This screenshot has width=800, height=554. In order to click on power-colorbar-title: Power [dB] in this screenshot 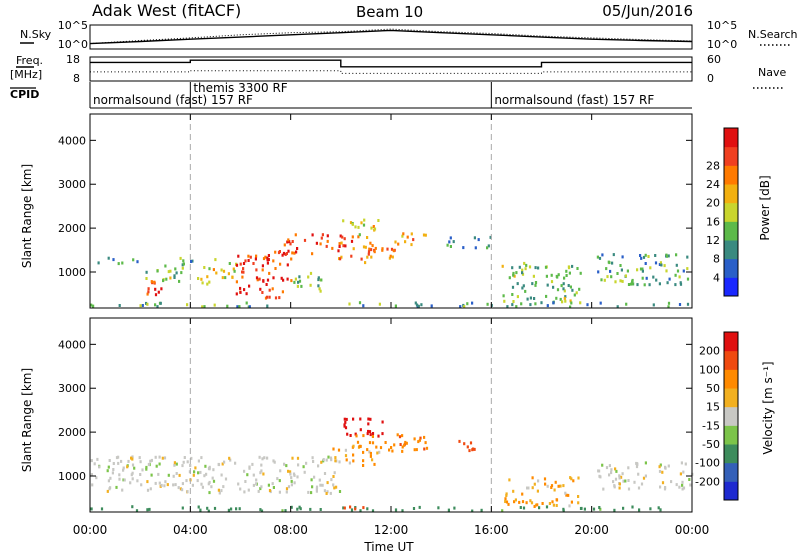, I will do `click(765, 207)`.